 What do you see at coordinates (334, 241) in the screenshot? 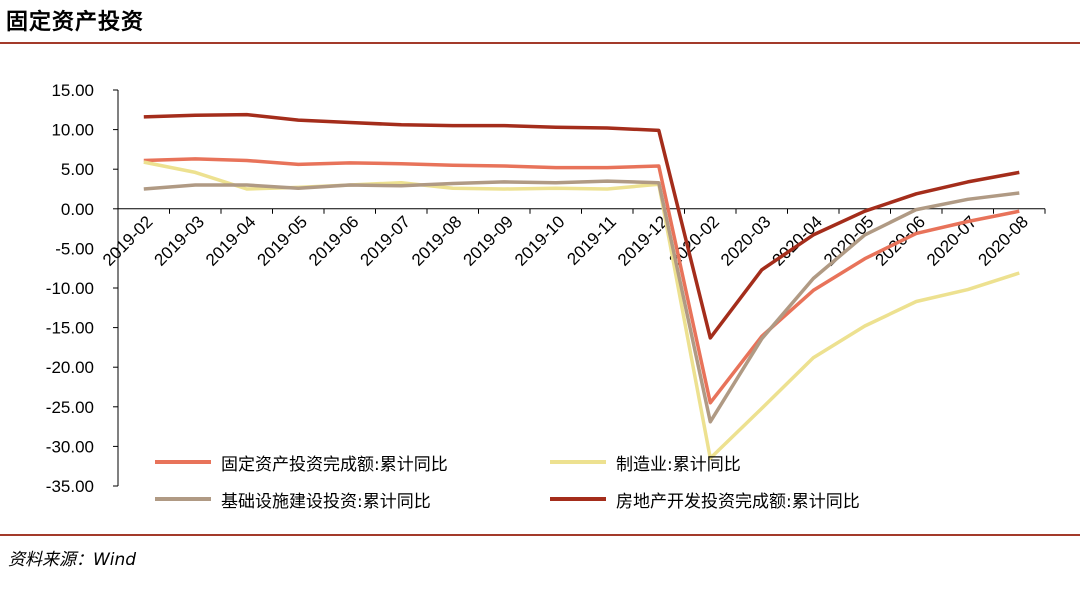
I see `x-tick-label: 2019-06` at bounding box center [334, 241].